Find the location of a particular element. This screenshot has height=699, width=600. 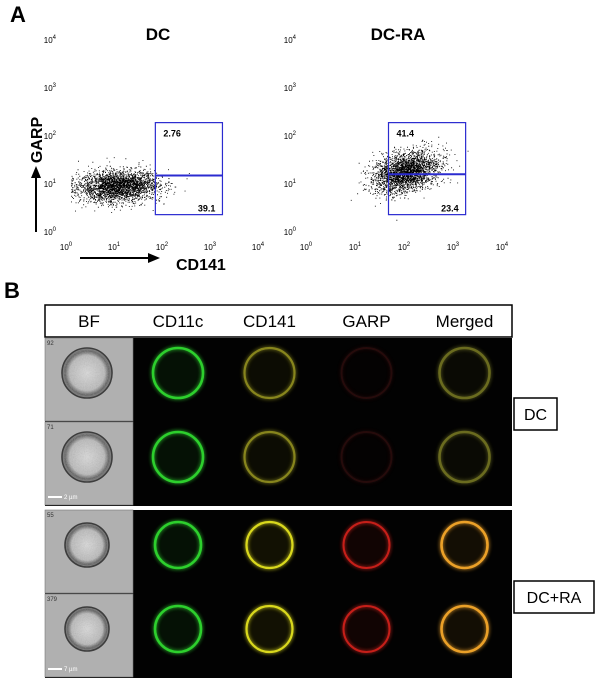

panel-b-letter: B is located at coordinates (12, 290).